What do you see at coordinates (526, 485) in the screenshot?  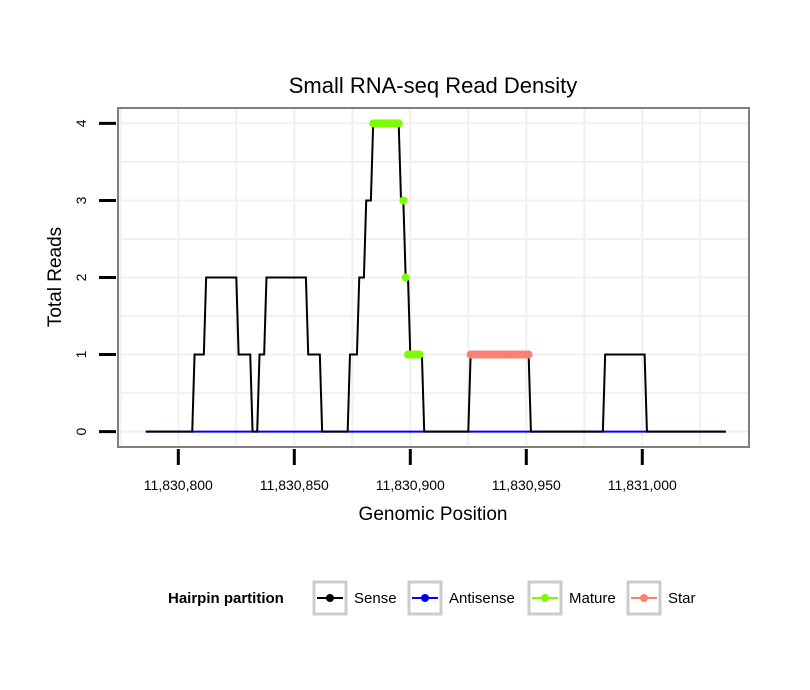 I see `x-tick-label: 11,830,950` at bounding box center [526, 485].